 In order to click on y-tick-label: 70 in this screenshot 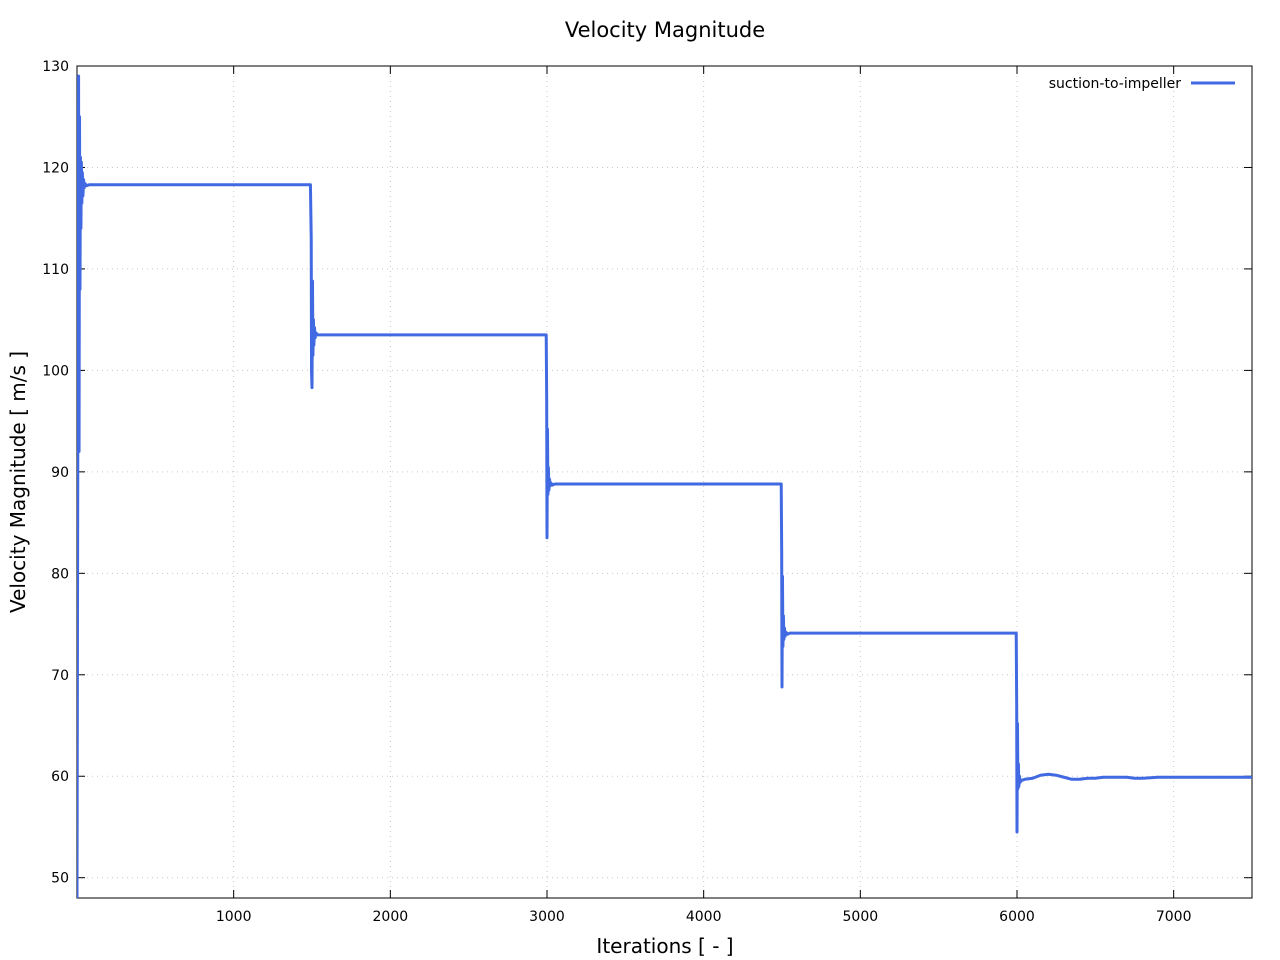, I will do `click(60, 676)`.